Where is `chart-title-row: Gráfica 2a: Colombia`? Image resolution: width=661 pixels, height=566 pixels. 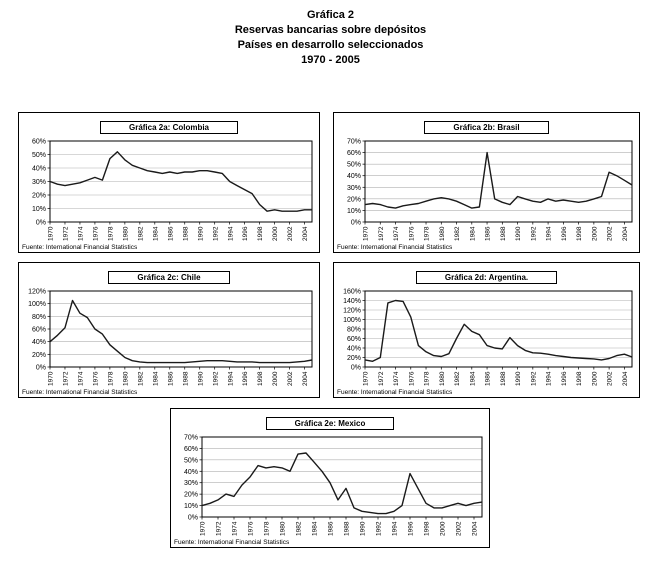
chart-title-row: Gráfica 2a: Colombia is located at coordinates (169, 126).